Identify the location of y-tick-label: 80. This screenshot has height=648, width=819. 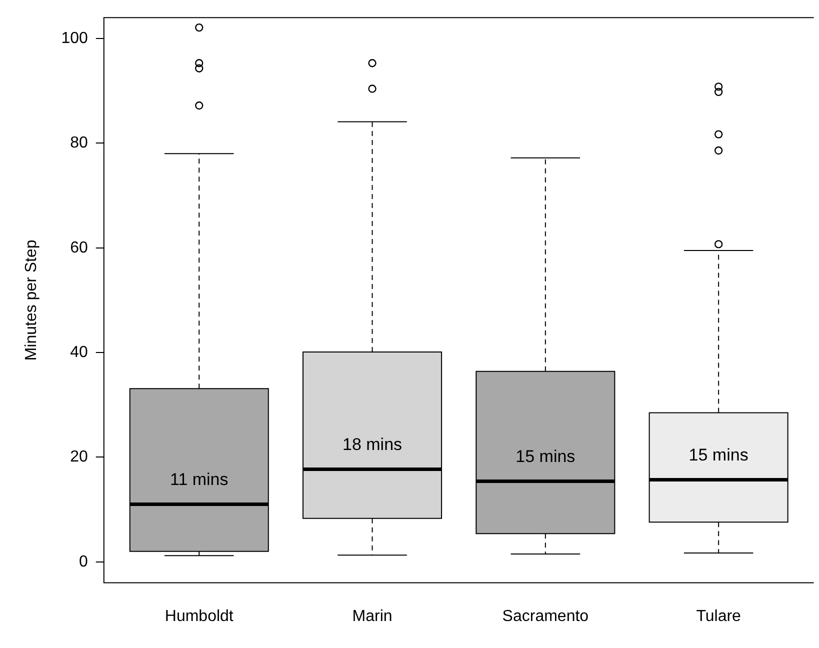
(79, 143).